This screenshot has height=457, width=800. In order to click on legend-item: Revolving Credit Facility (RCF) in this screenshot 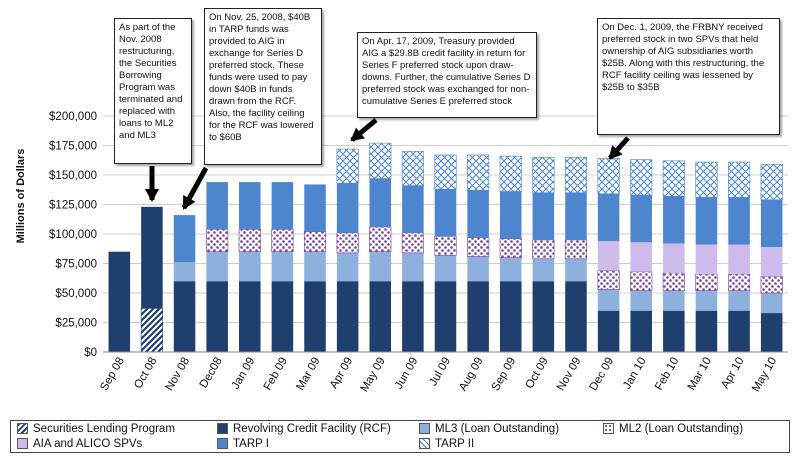, I will do `click(304, 429)`.